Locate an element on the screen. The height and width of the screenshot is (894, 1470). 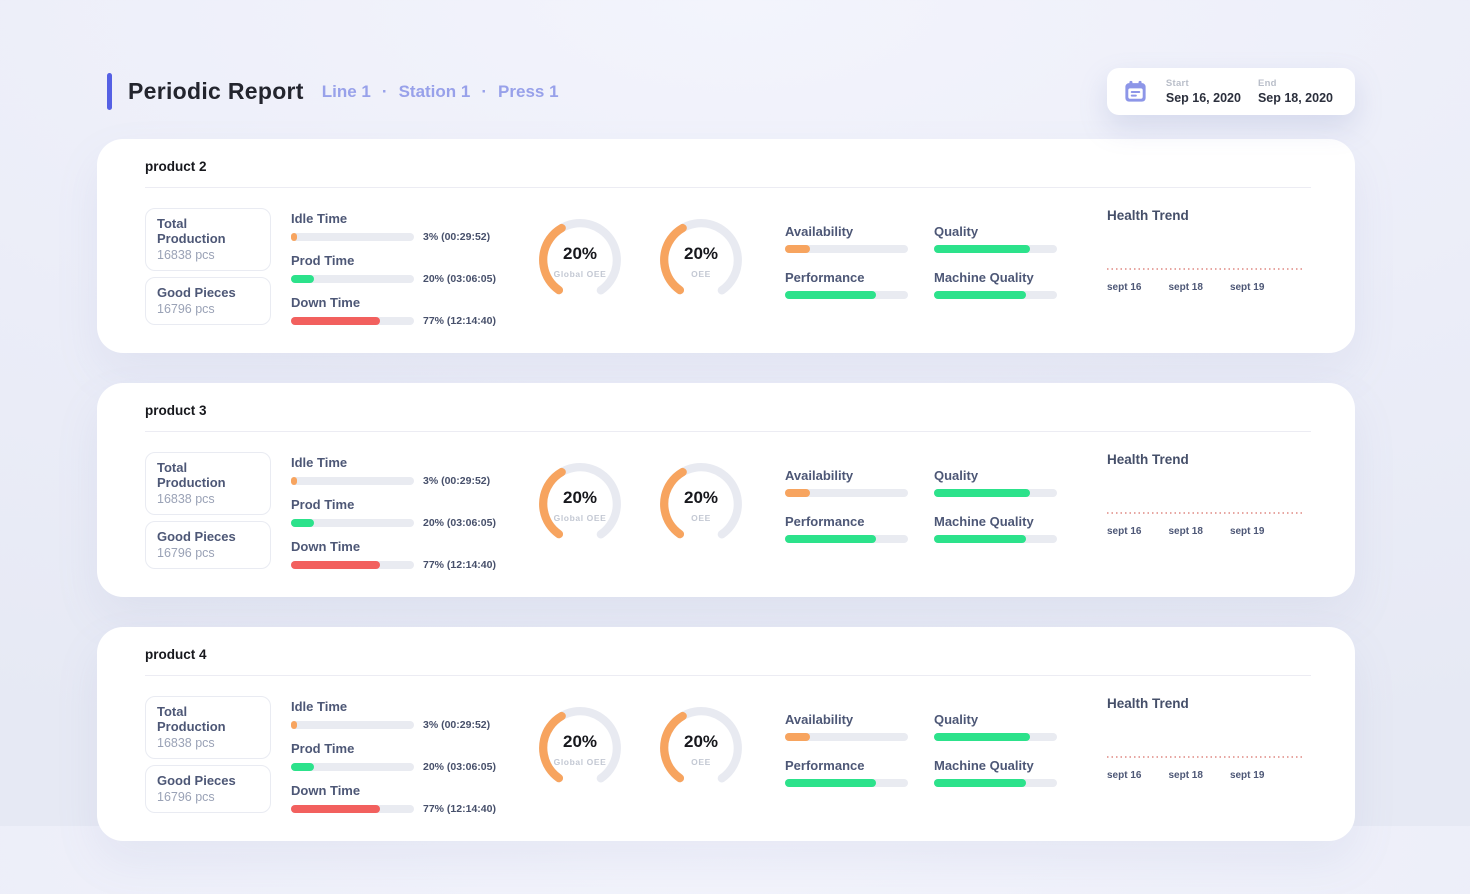
prod-time-row: Prod Time 20% (03:06:05) is located at coordinates (393, 757).